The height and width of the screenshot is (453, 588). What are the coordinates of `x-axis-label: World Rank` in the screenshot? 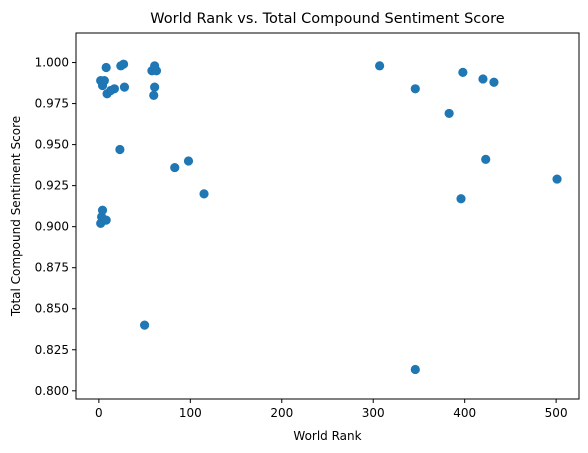 It's located at (327, 436).